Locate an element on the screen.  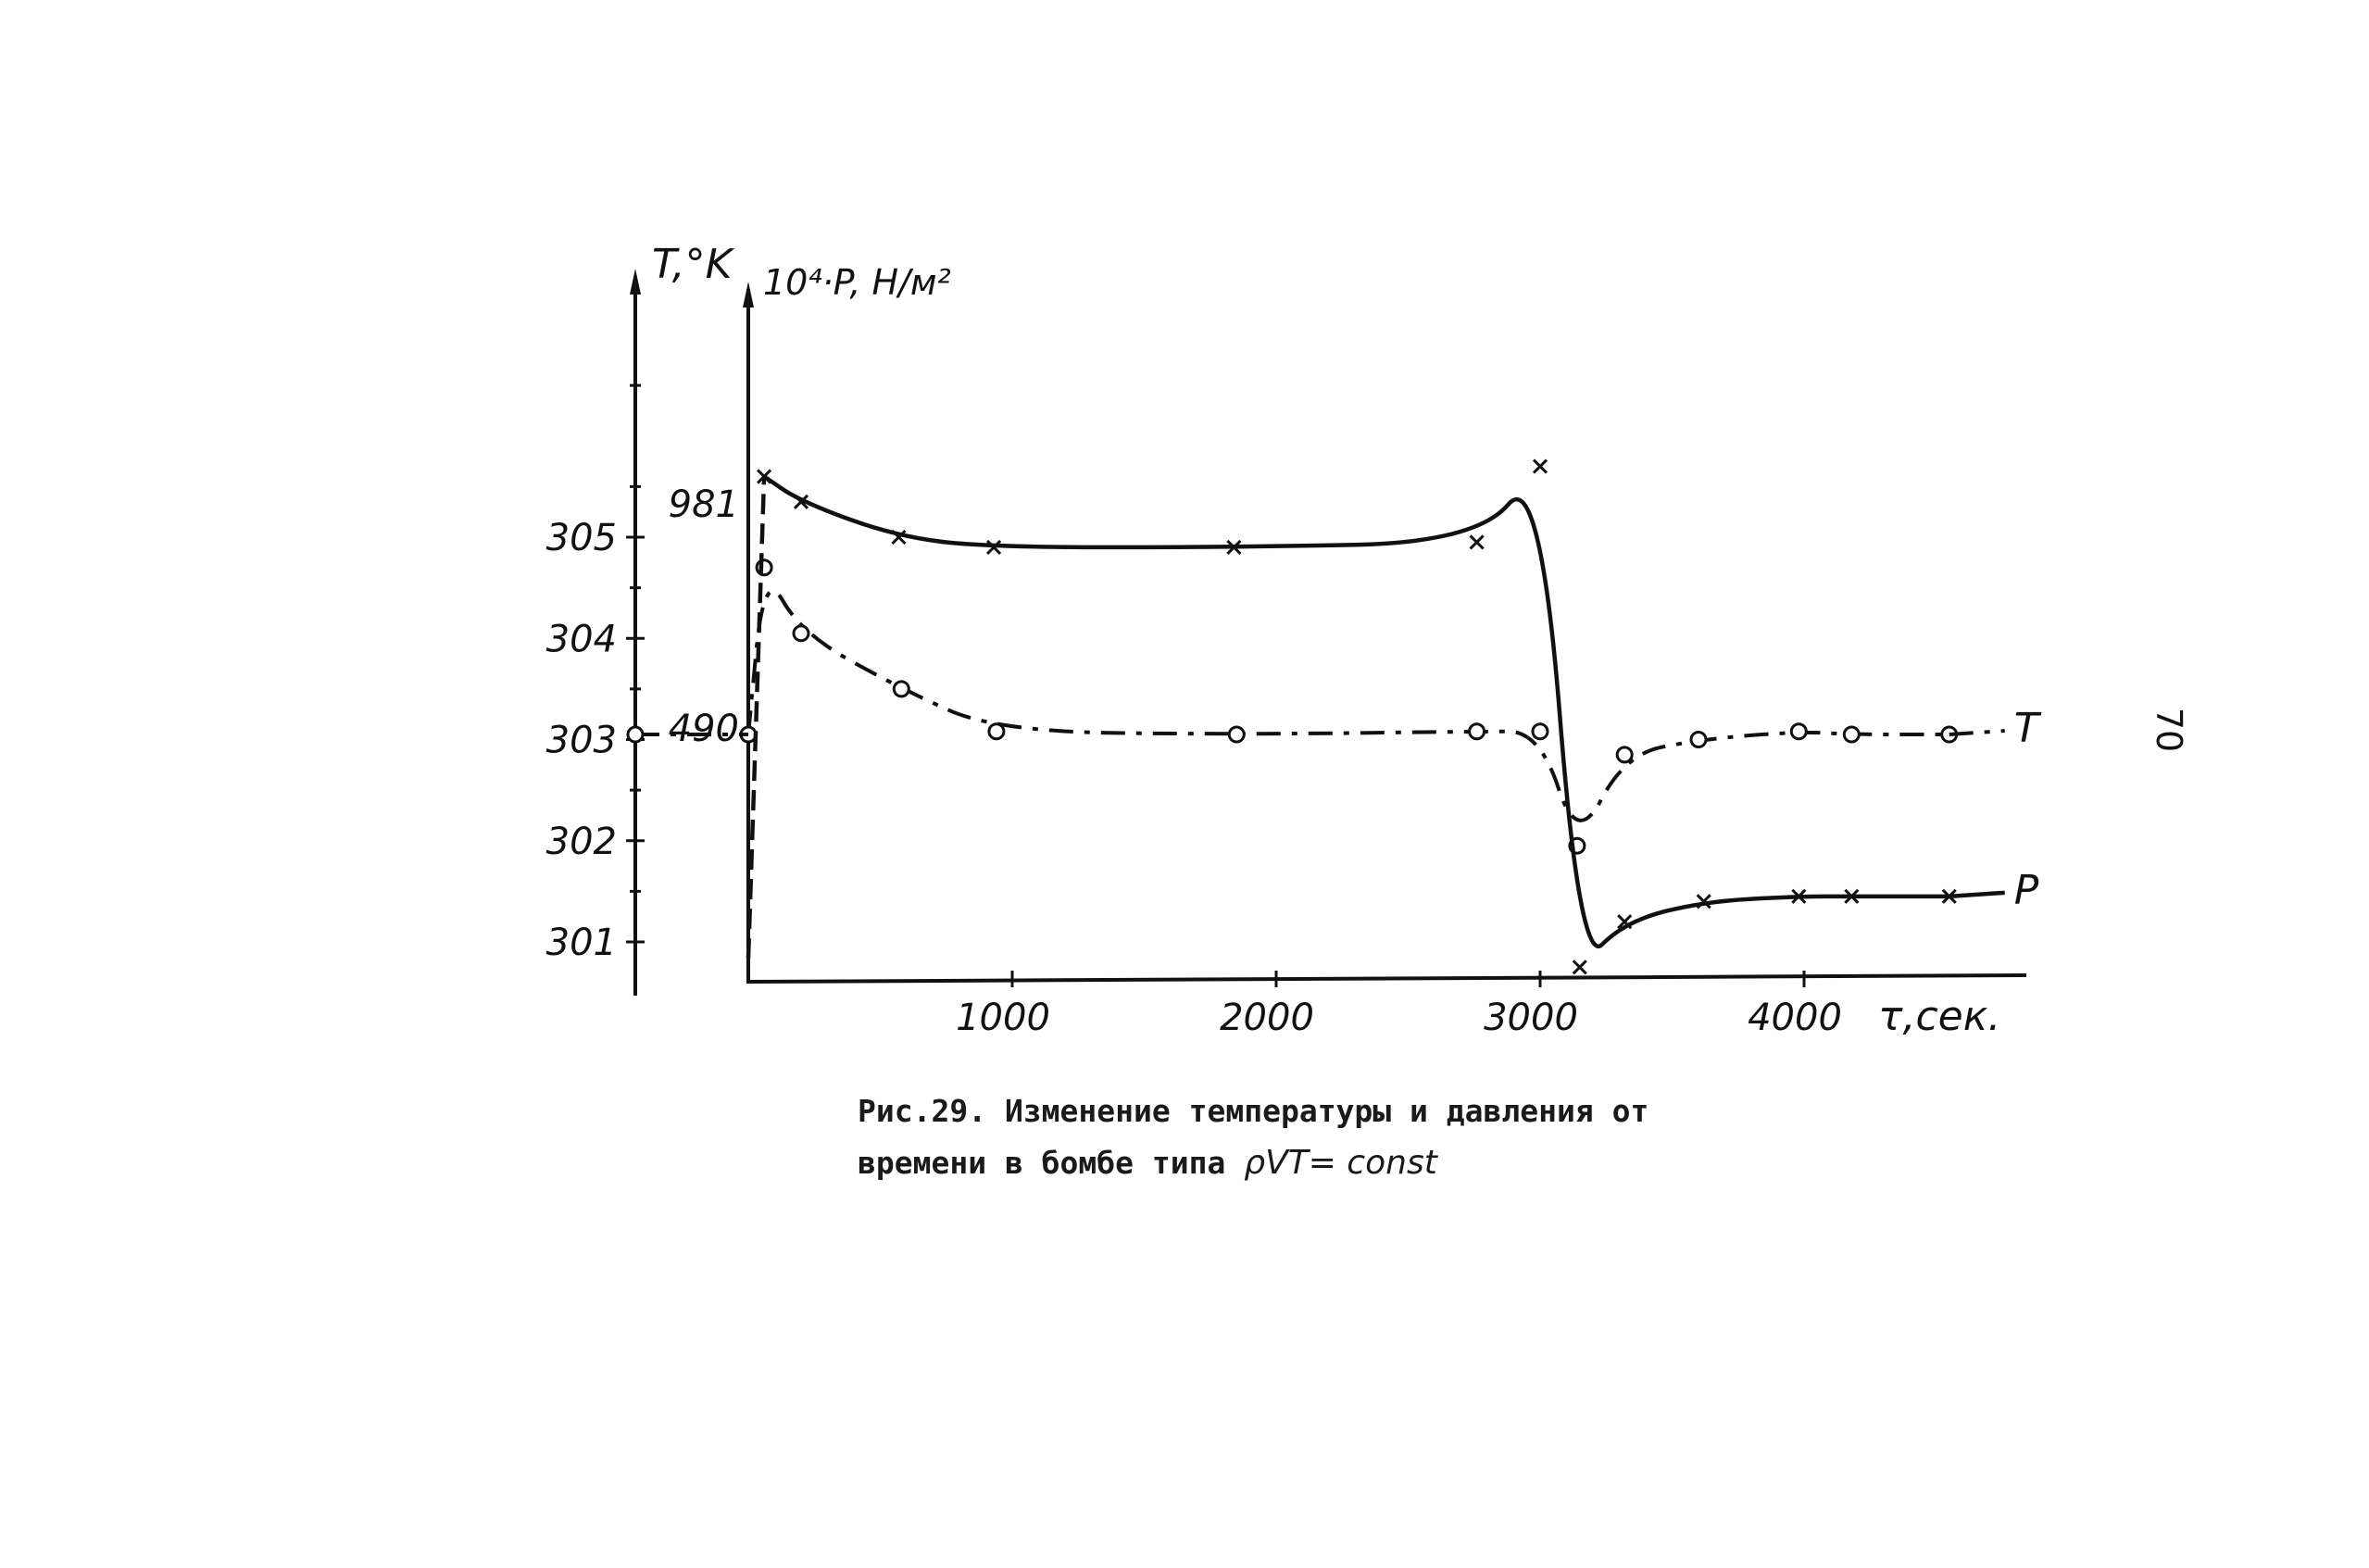
temperature-axis-arrow-icon is located at coordinates (635, 282).